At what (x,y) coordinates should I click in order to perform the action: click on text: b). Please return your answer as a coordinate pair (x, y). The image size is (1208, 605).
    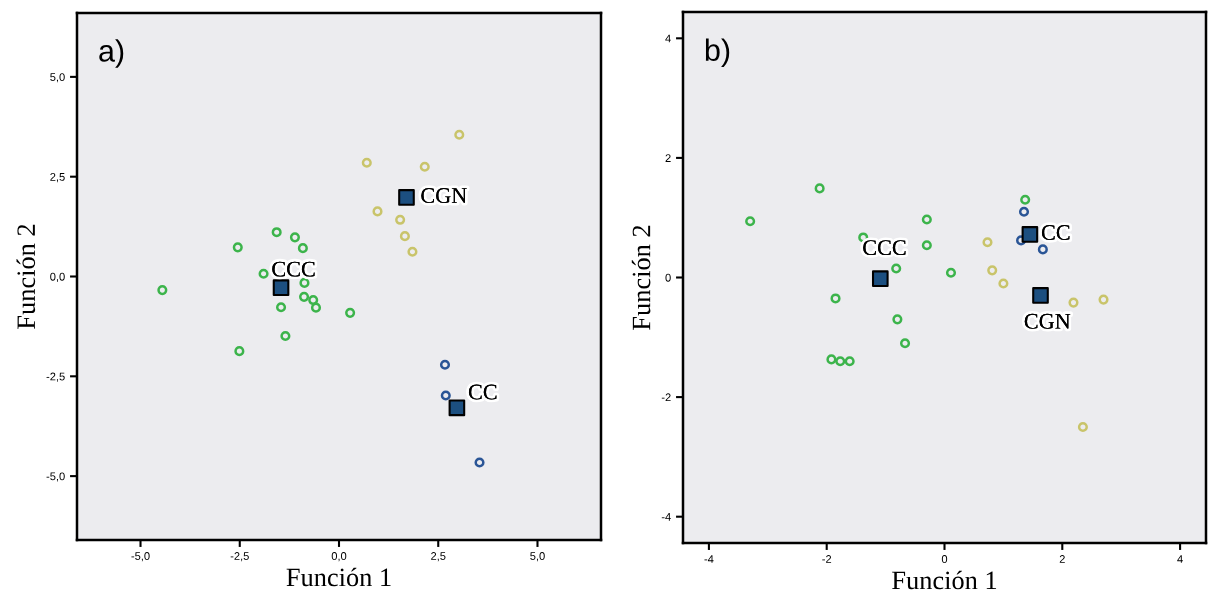
    Looking at the image, I should click on (717, 53).